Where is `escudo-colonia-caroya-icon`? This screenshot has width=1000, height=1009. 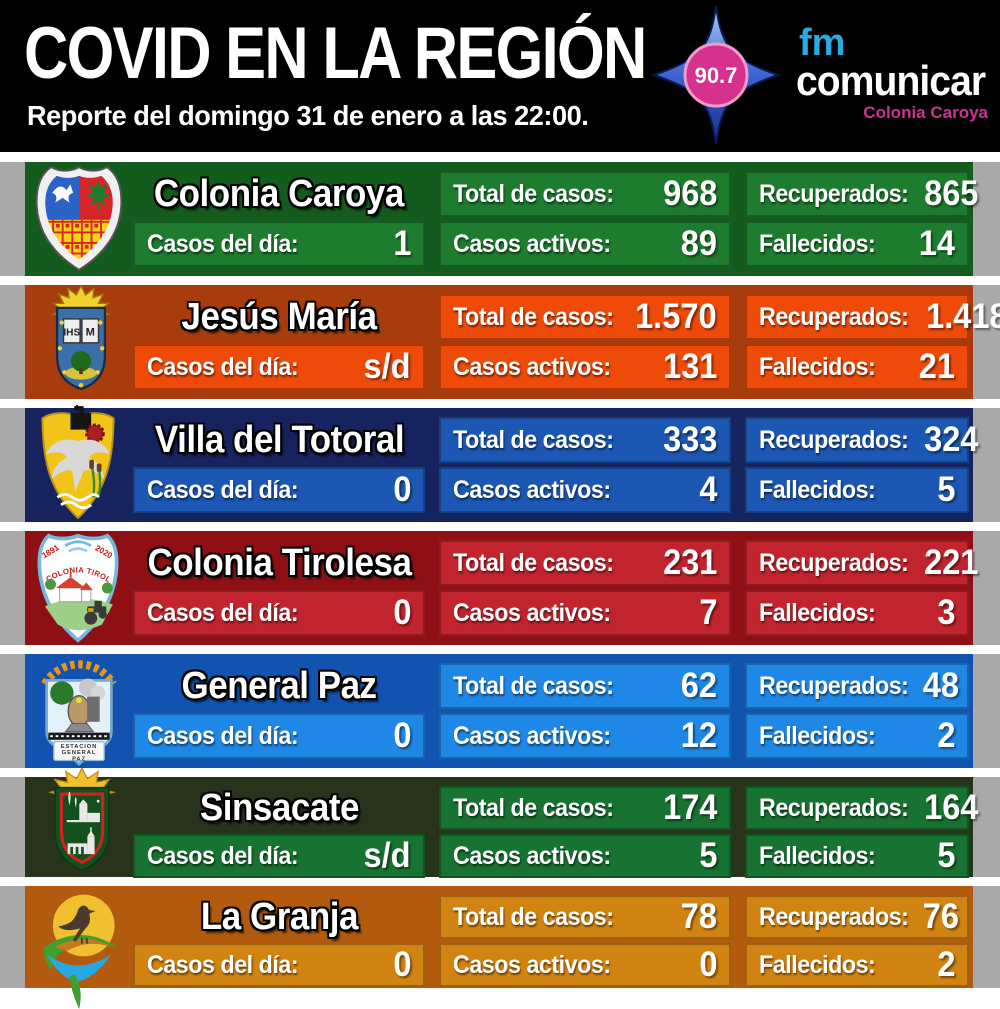
escudo-colonia-caroya-icon is located at coordinates (79, 218).